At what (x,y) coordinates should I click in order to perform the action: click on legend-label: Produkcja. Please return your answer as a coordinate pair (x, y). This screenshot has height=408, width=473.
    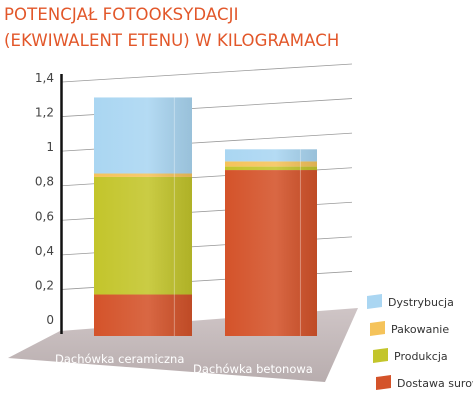
    Looking at the image, I should click on (421, 356).